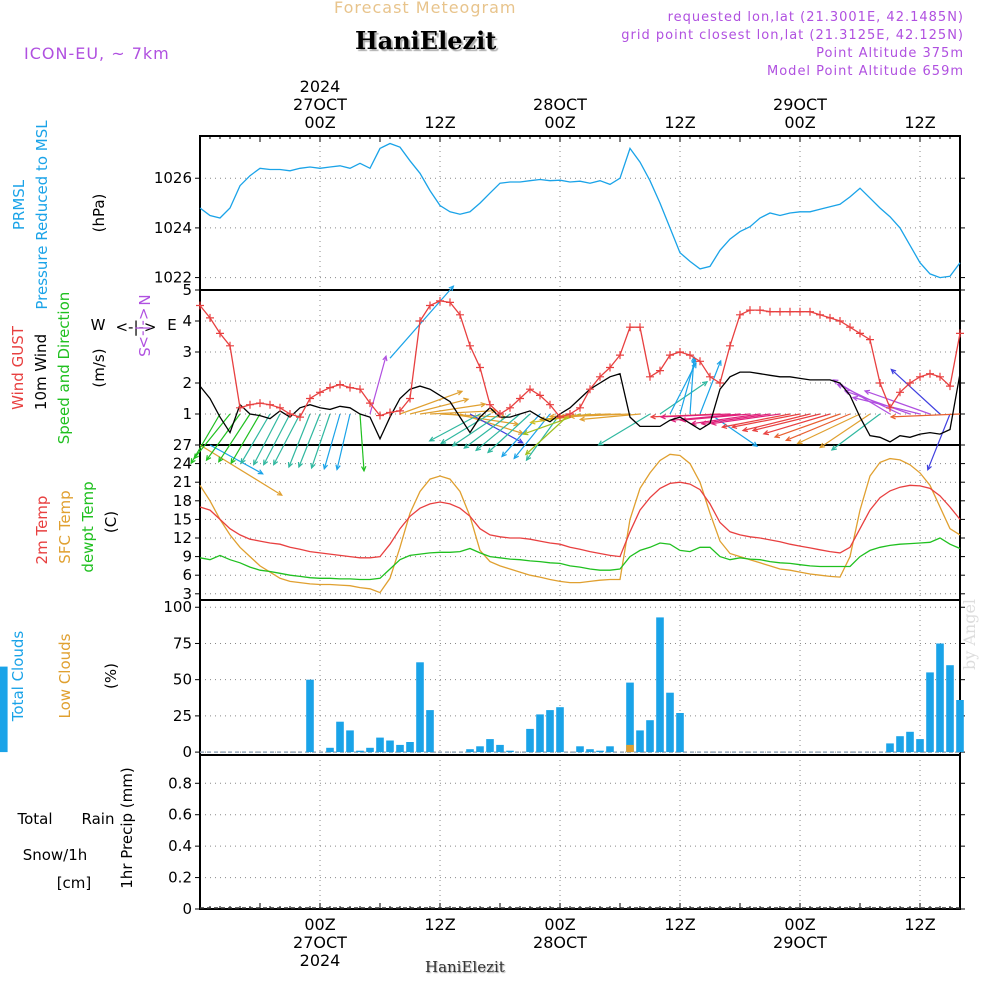 Image resolution: width=1000 pixels, height=1000 pixels. I want to click on point-altitude: Point Altitude 375m, so click(890, 53).